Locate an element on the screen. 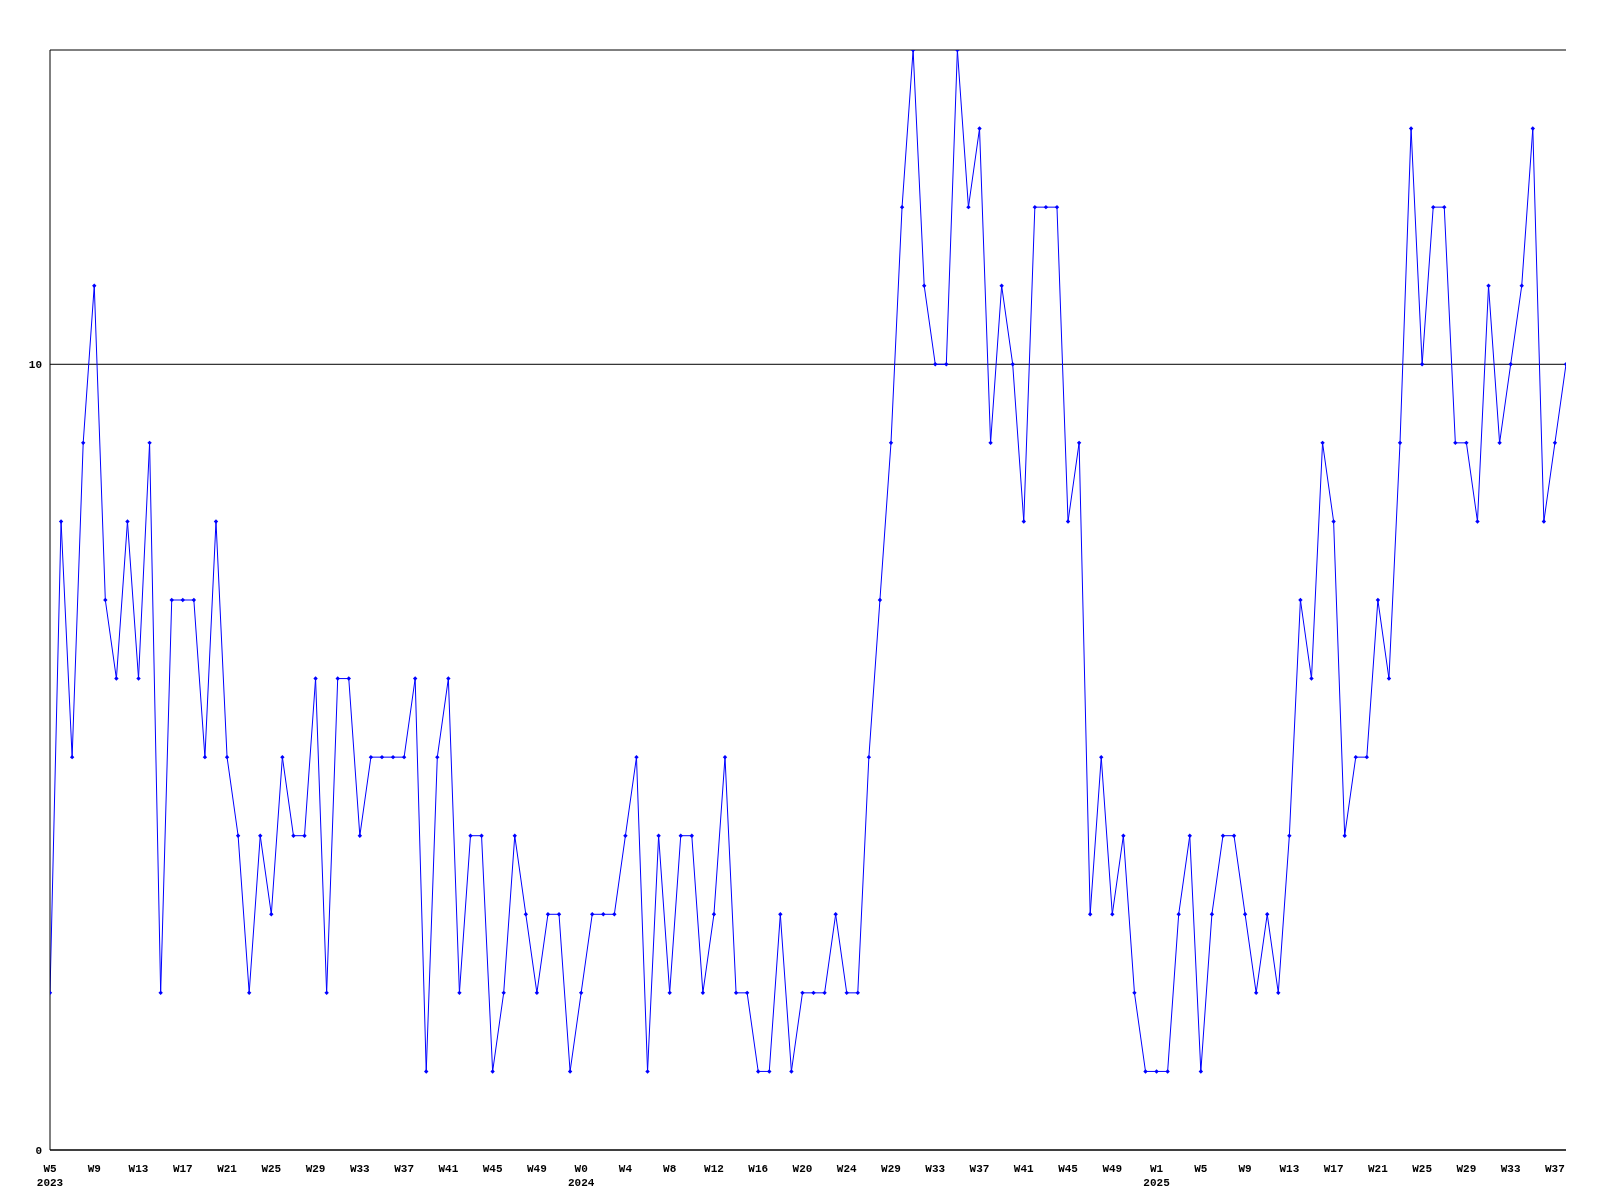 The height and width of the screenshot is (1200, 1600). x-tick-label: W24 is located at coordinates (847, 1168).